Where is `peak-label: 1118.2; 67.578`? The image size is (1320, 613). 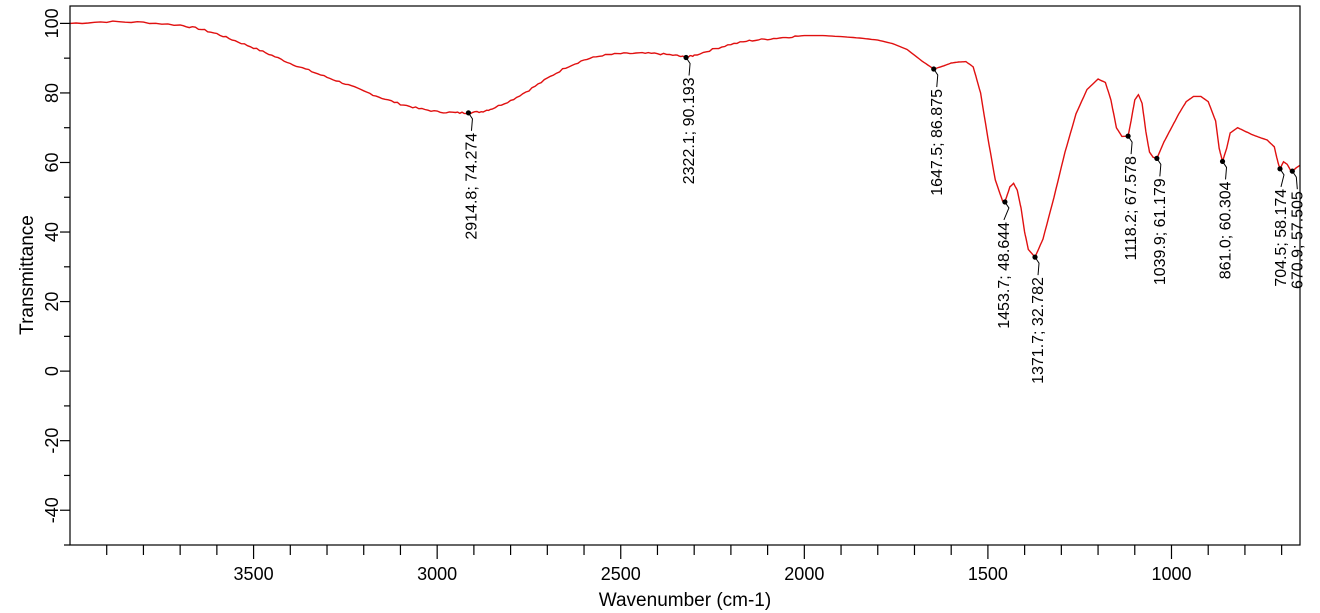
peak-label: 1118.2; 67.578 is located at coordinates (1131, 208).